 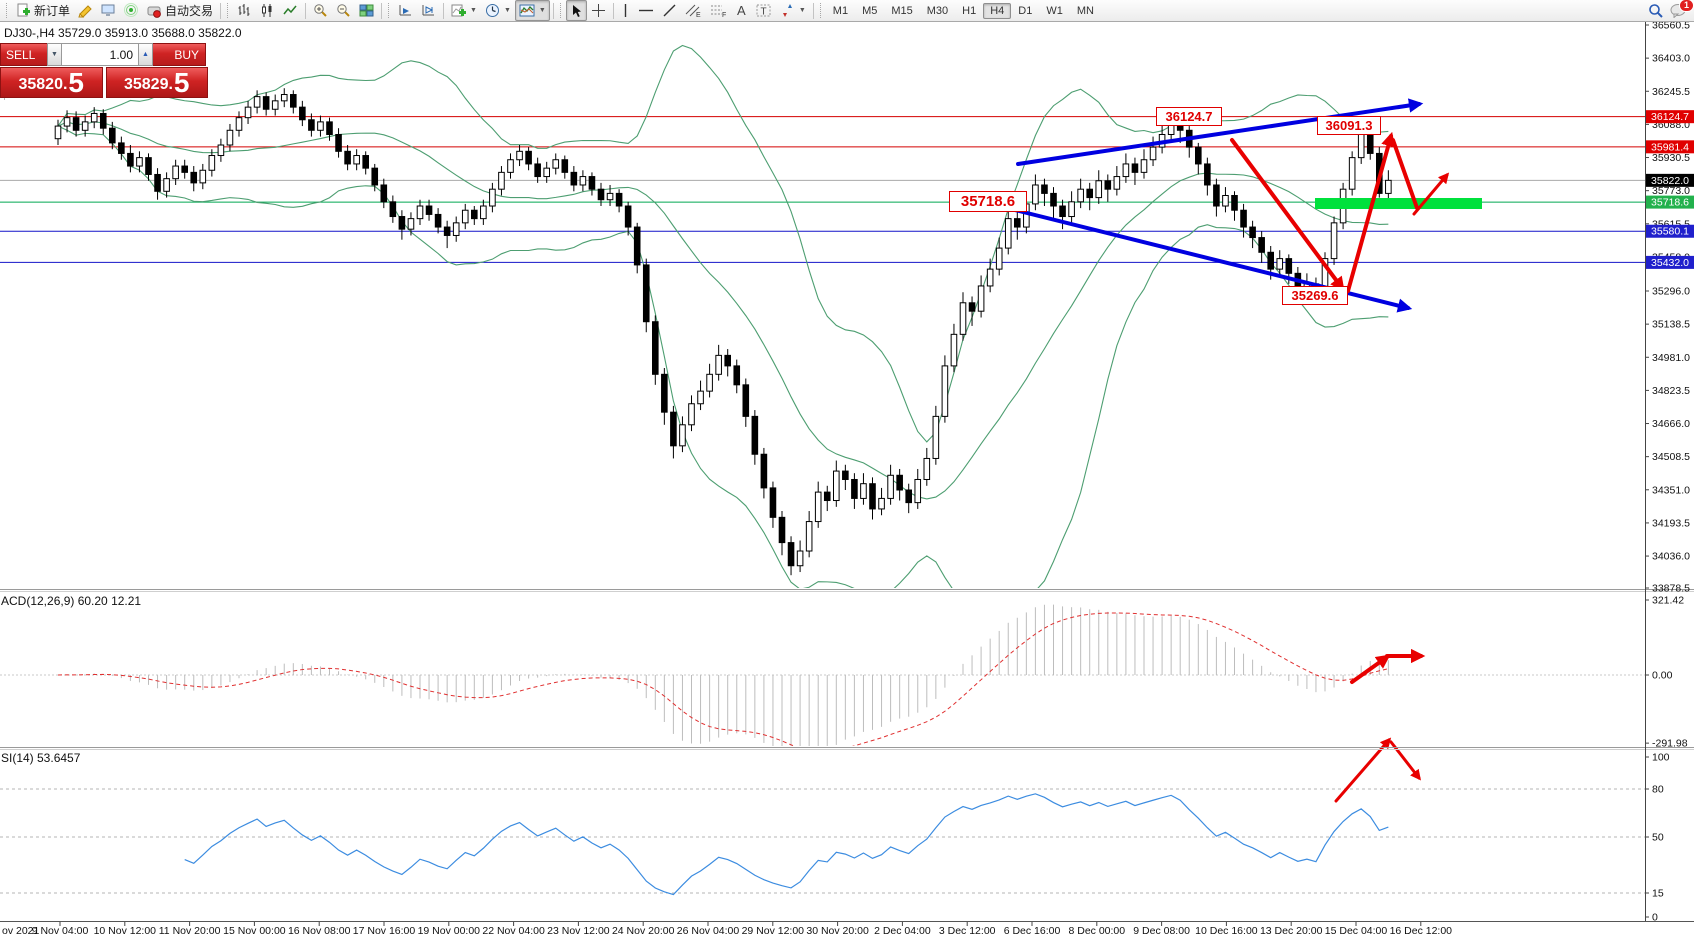 I want to click on hline-tool-button, so click(x=646, y=10).